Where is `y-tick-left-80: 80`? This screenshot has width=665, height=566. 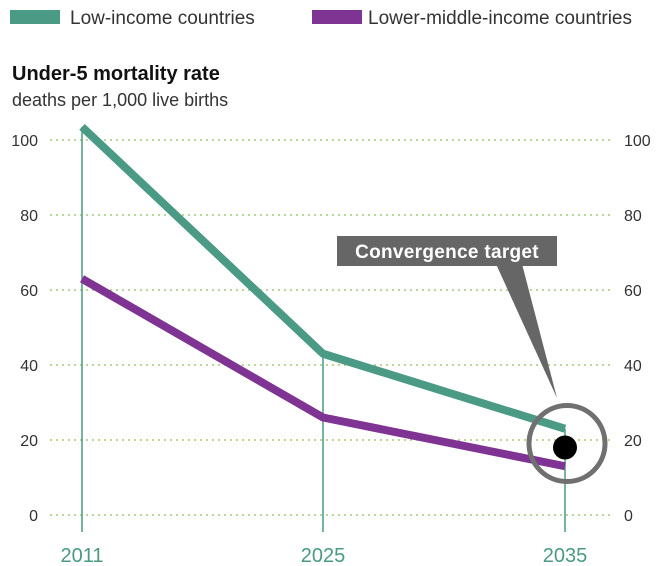 y-tick-left-80: 80 is located at coordinates (29, 216).